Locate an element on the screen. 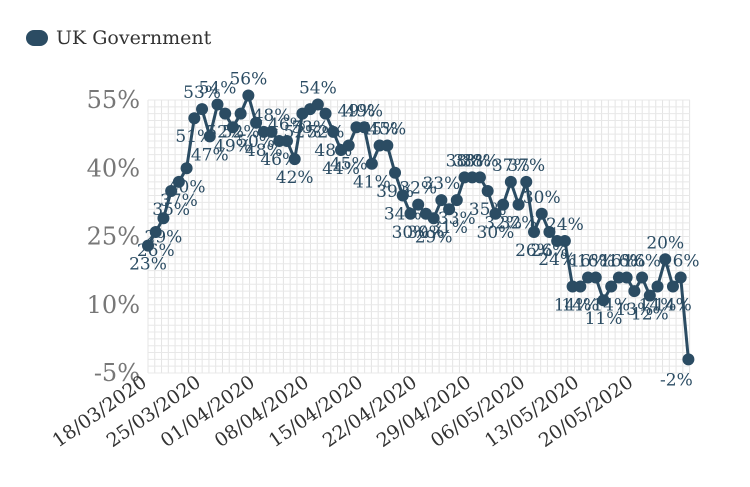 This screenshot has width=750, height=487. y-tick-label: 10% is located at coordinates (113, 305).